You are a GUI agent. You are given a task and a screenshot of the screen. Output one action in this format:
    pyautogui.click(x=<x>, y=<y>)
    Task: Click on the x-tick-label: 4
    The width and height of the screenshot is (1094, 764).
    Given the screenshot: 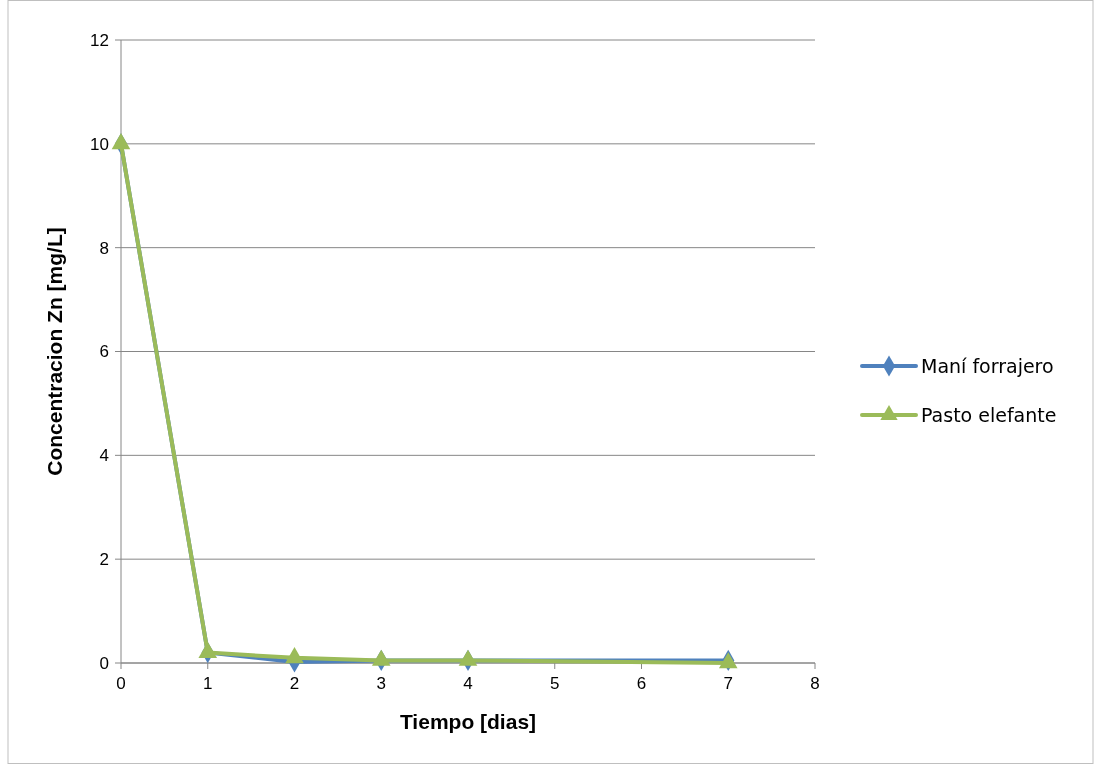 What is the action you would take?
    pyautogui.click(x=468, y=683)
    